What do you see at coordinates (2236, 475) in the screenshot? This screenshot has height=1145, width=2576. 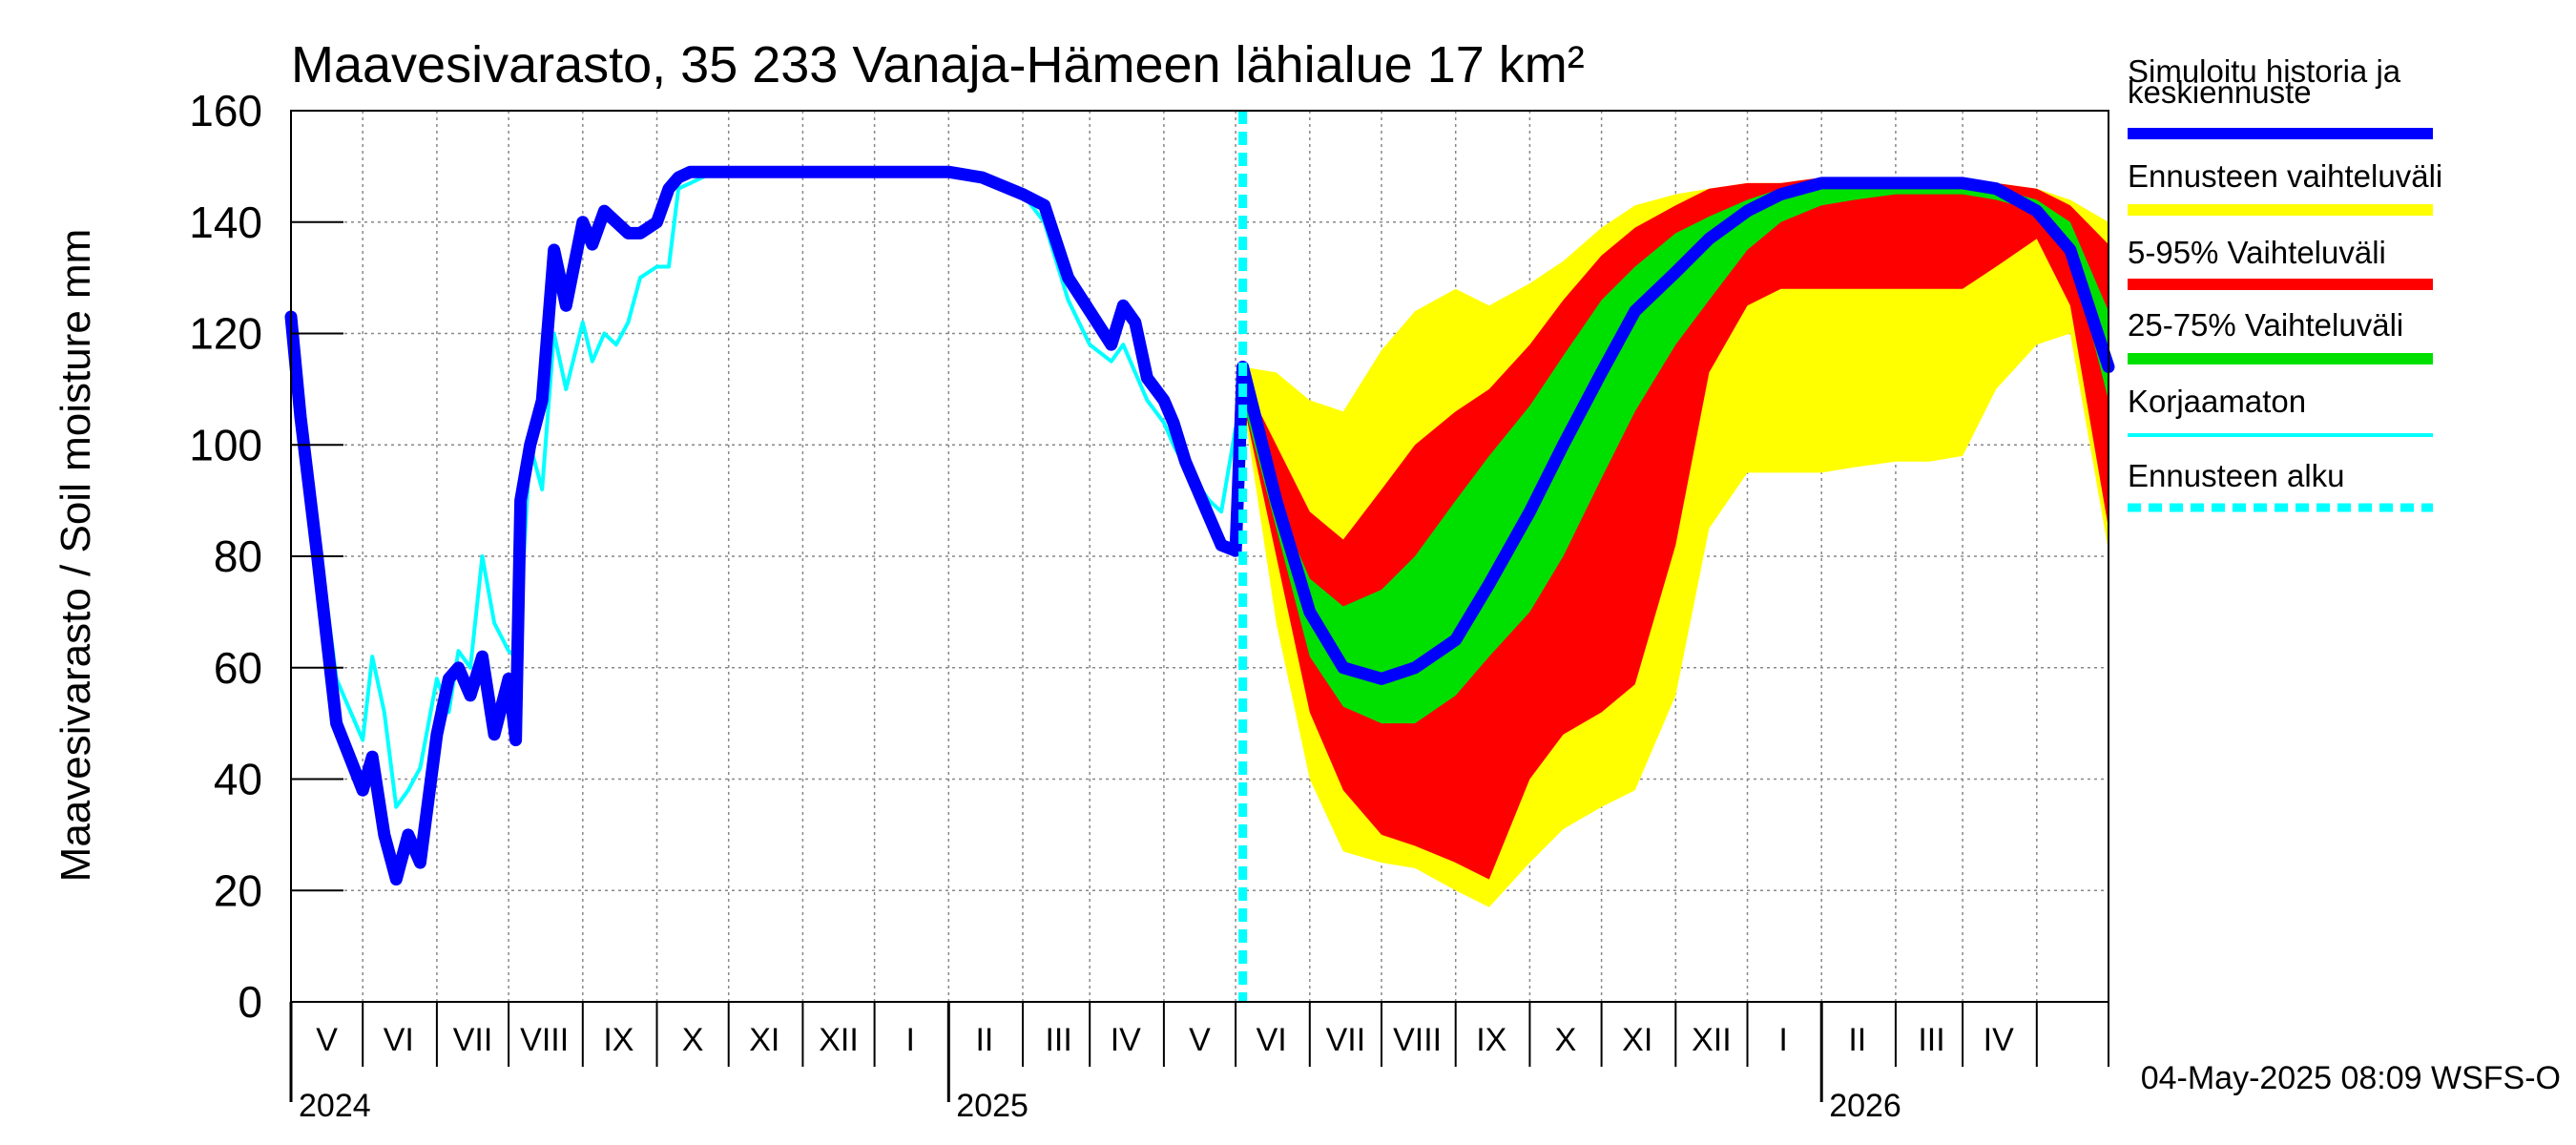 I see `legend-label: Ennusteen alku` at bounding box center [2236, 475].